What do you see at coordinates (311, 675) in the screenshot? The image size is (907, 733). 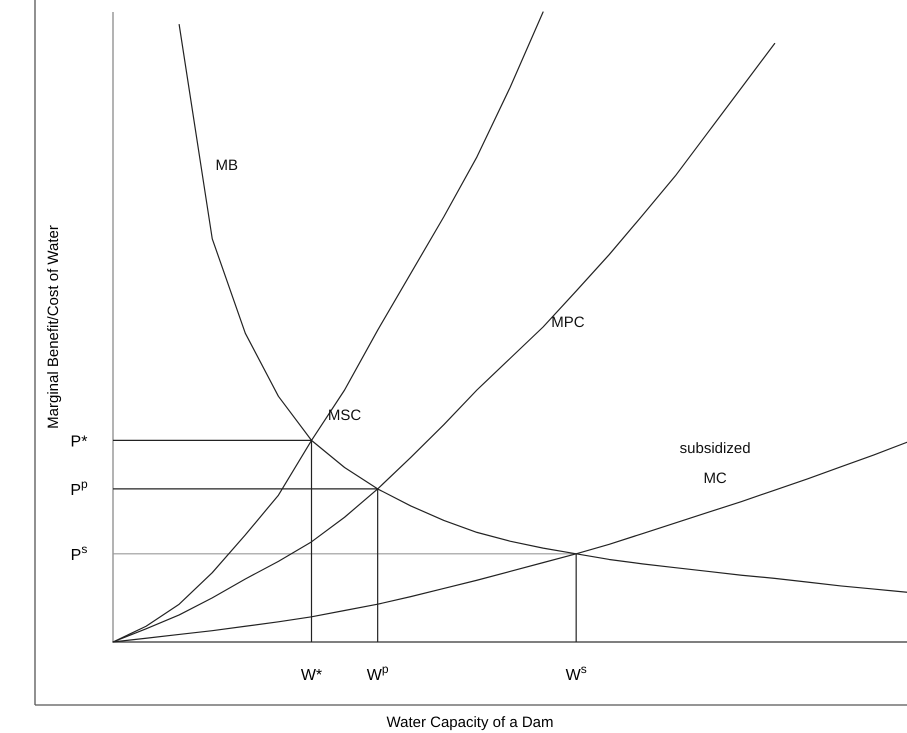 I see `x-tick-label: W*` at bounding box center [311, 675].